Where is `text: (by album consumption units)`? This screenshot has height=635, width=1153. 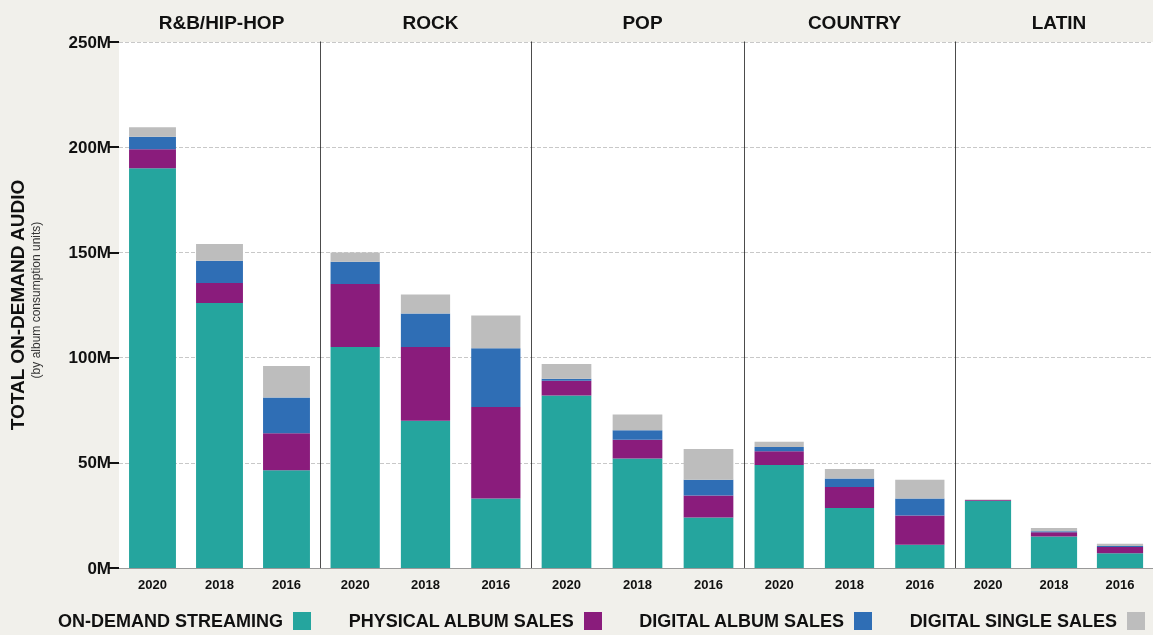
text: (by album consumption units) is located at coordinates (36, 300).